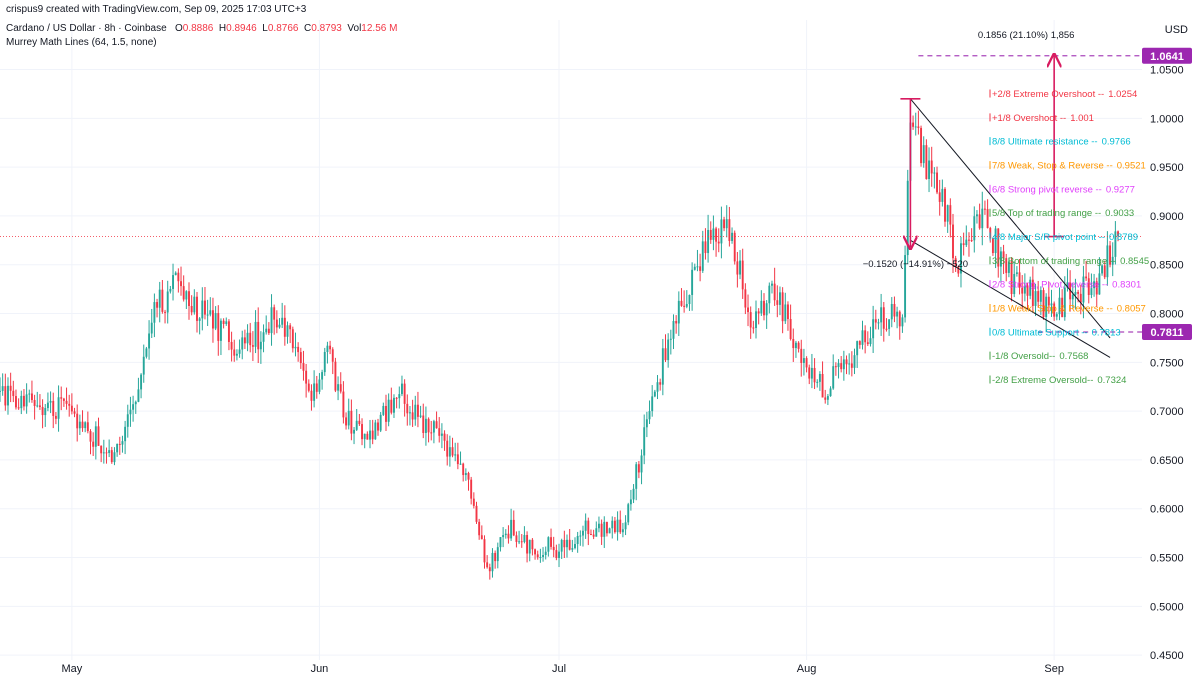  Describe the element at coordinates (1176, 30) in the screenshot. I see `currency-label: USD` at that location.